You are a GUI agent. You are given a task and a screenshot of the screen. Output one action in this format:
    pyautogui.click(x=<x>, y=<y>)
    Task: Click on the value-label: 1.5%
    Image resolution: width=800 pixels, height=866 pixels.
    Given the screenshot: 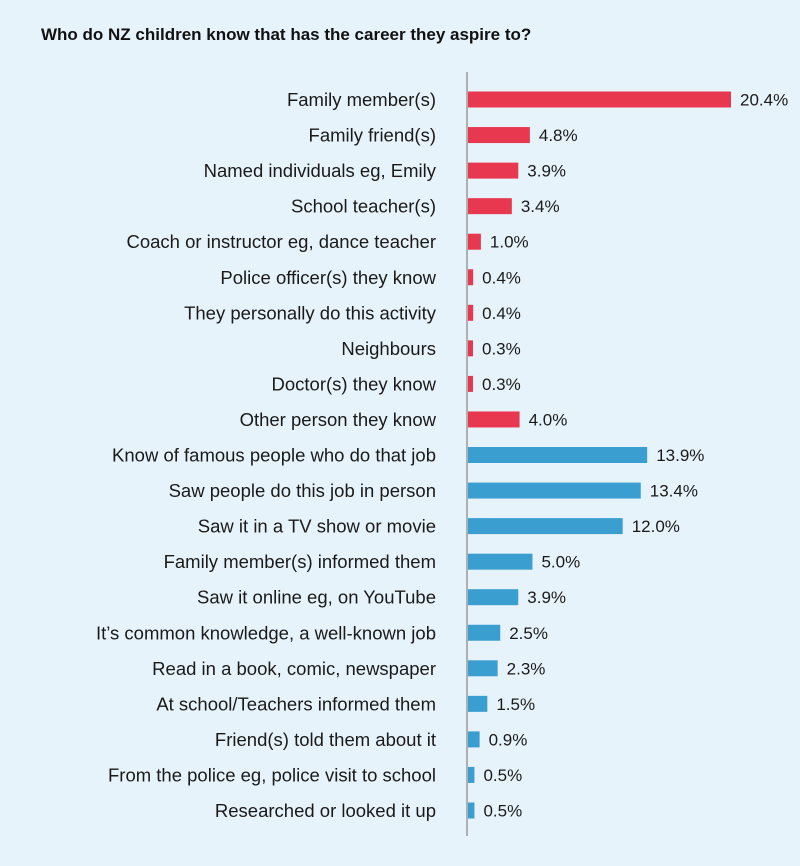 What is the action you would take?
    pyautogui.click(x=515, y=704)
    